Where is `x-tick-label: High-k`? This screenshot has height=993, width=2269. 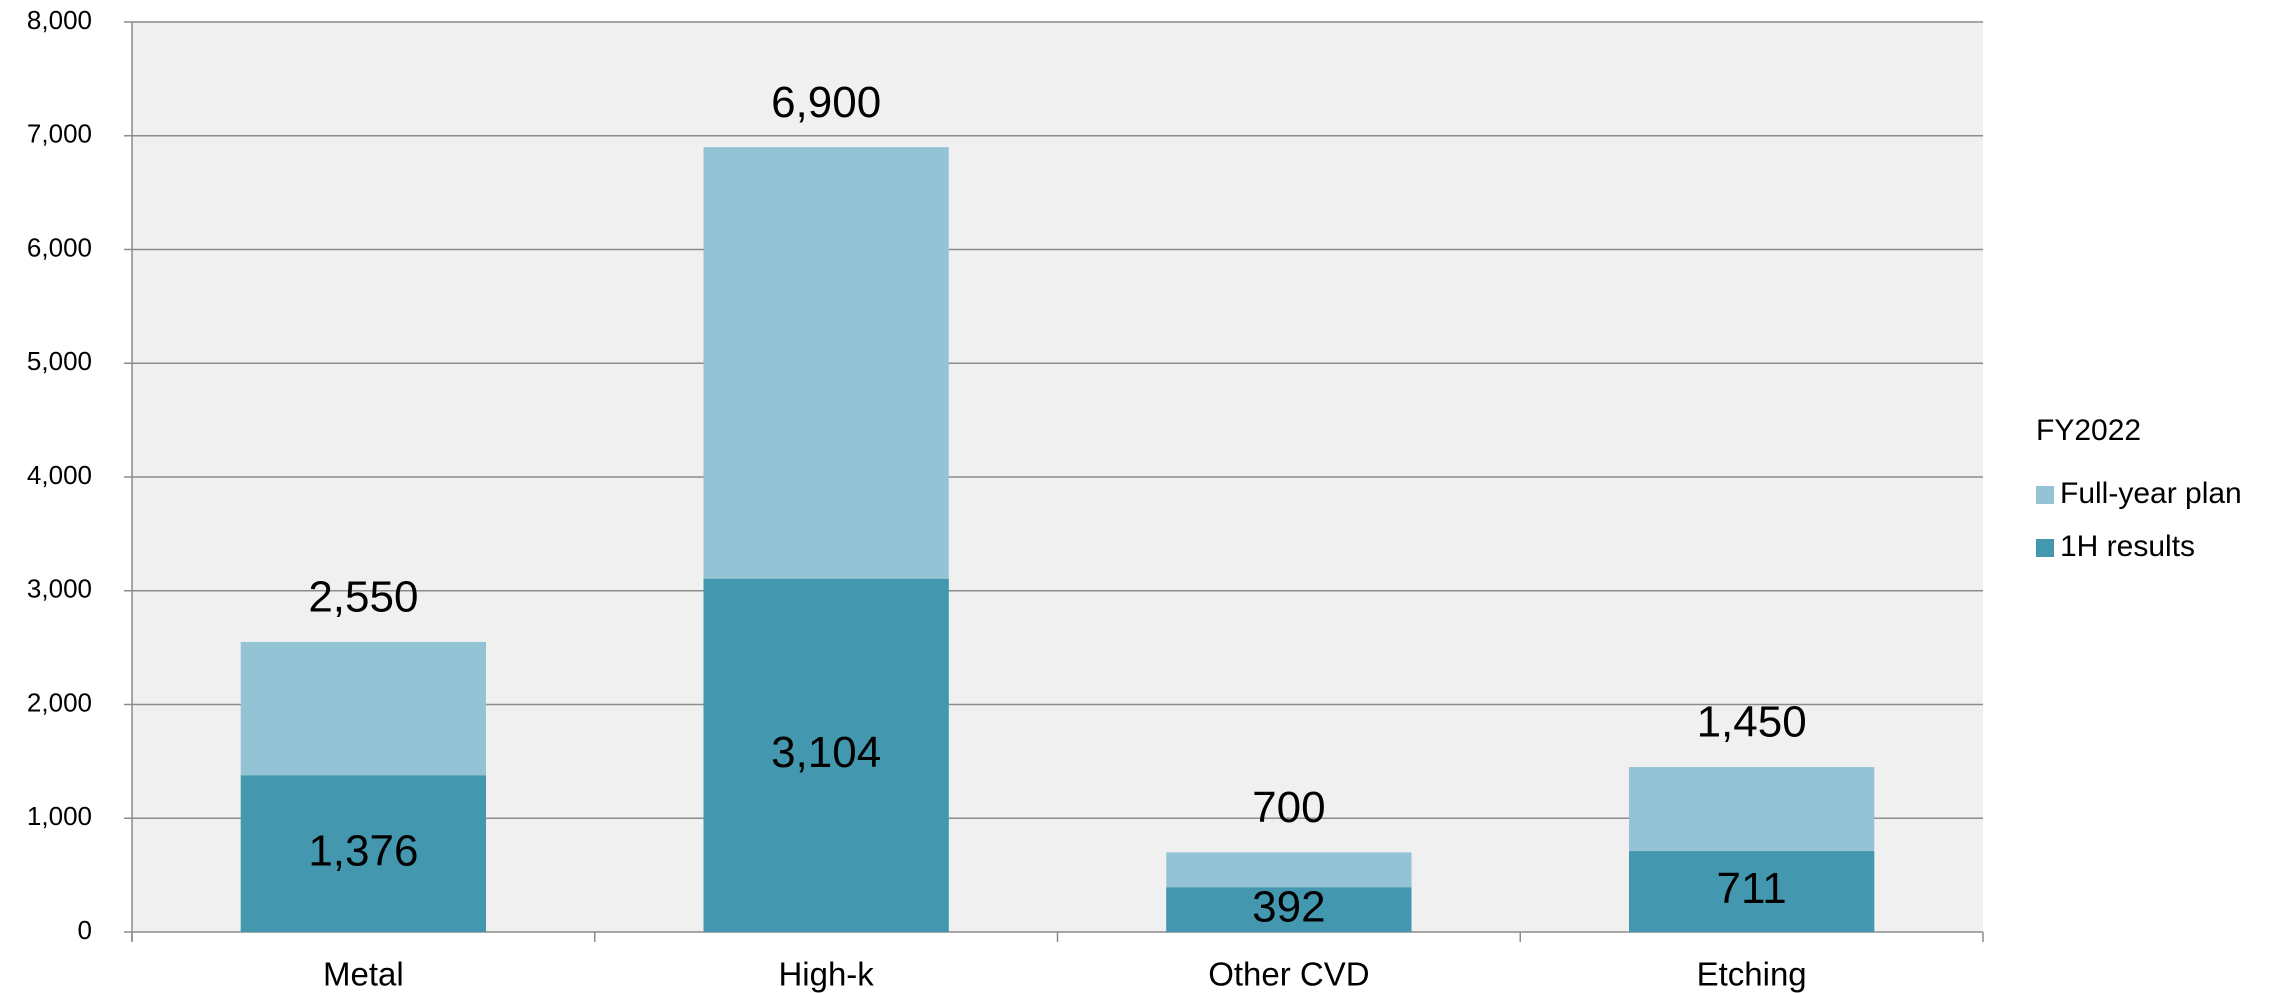 x-tick-label: High-k is located at coordinates (826, 974).